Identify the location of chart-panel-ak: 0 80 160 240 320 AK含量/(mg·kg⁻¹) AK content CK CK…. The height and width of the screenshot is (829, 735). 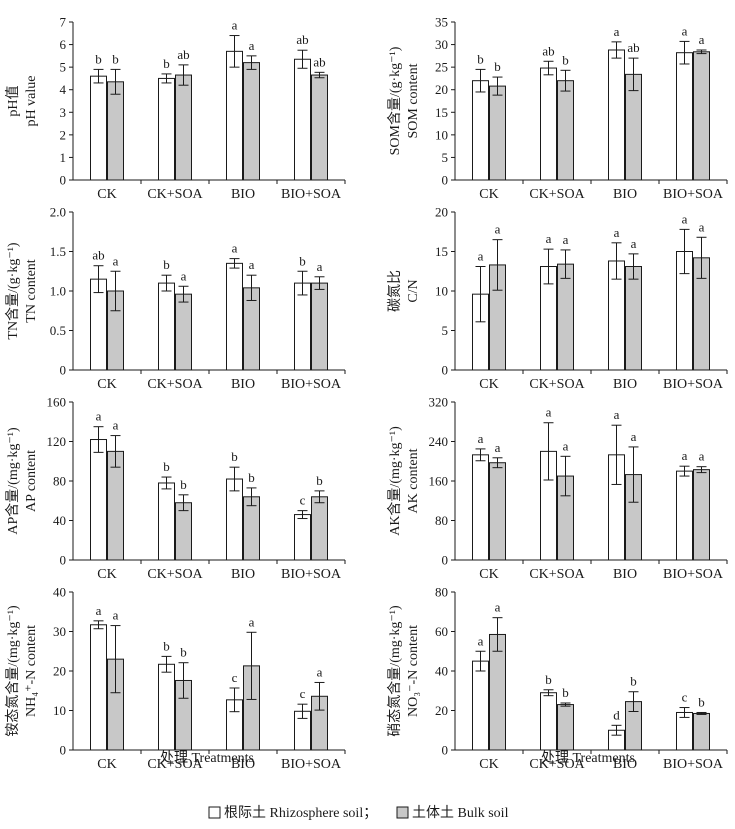
(557, 488).